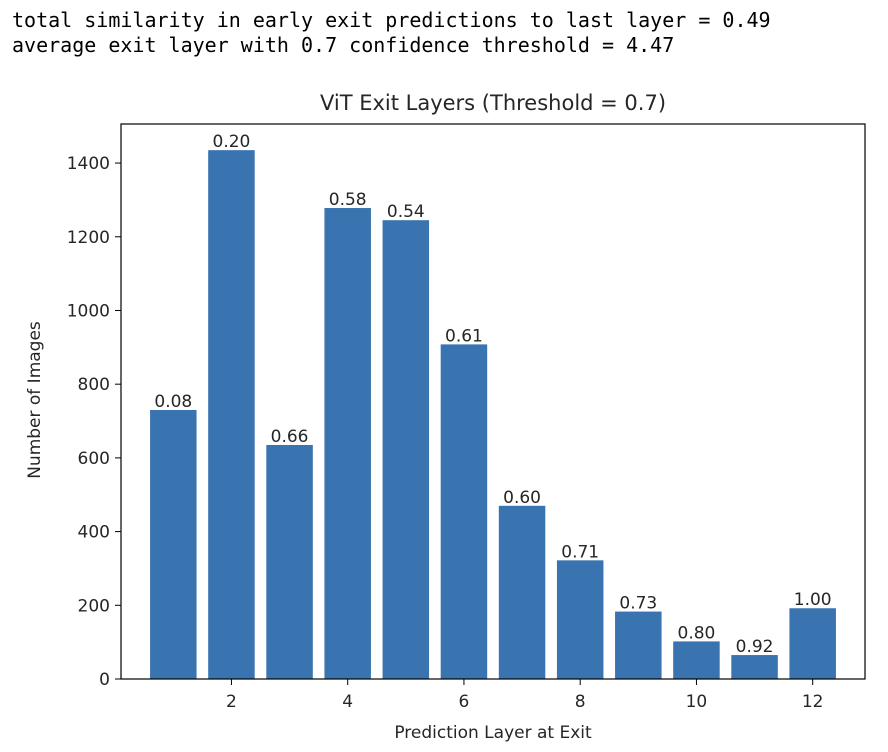  What do you see at coordinates (35, 400) in the screenshot?
I see `y-axis-label: Number of Images` at bounding box center [35, 400].